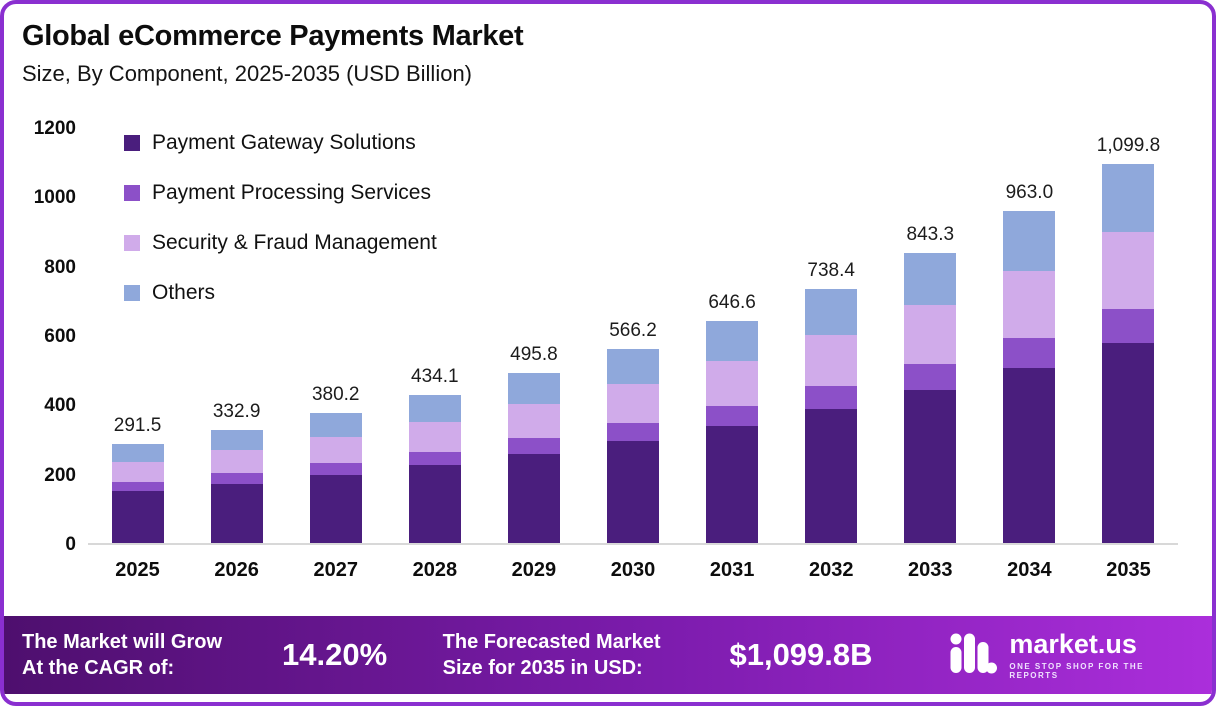  What do you see at coordinates (137, 570) in the screenshot?
I see `x-axis-label: 2025` at bounding box center [137, 570].